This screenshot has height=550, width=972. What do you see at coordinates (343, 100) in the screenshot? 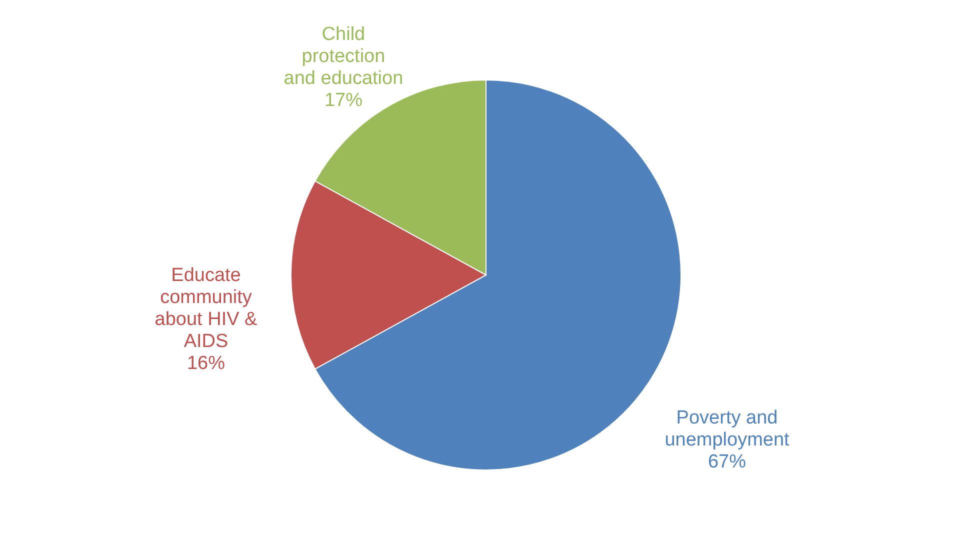
I see `data-label: 17%` at bounding box center [343, 100].